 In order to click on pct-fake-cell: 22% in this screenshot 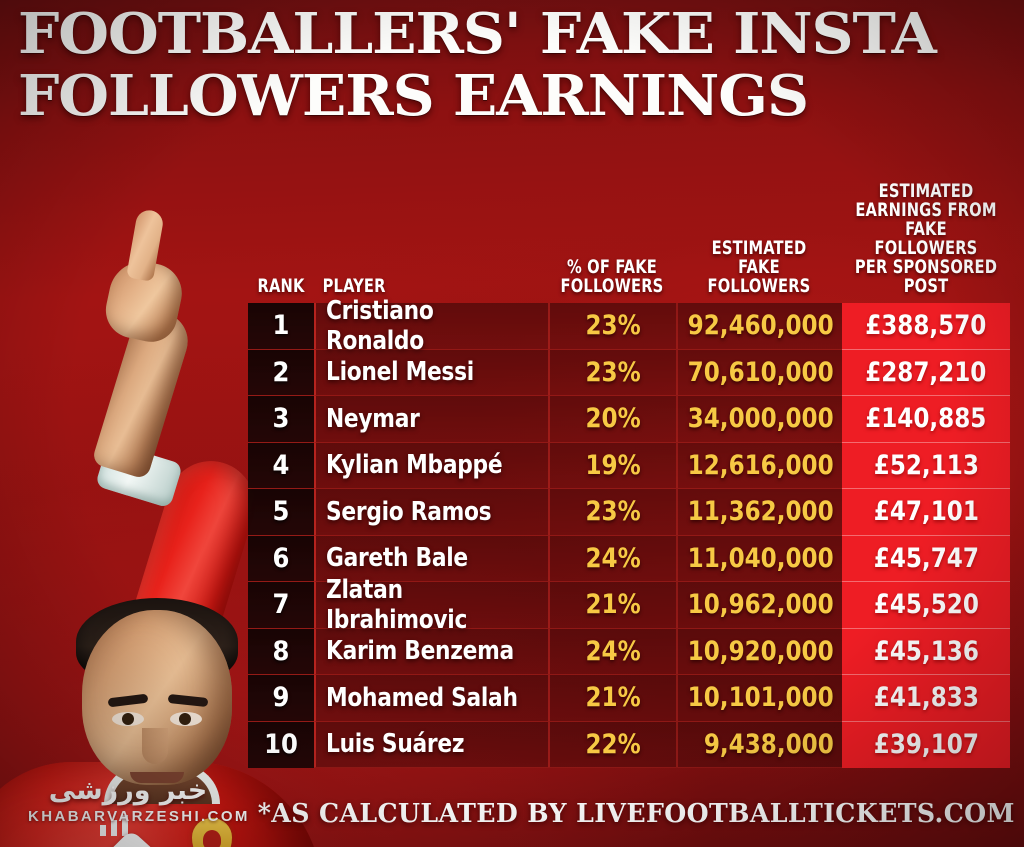, I will do `click(612, 744)`.